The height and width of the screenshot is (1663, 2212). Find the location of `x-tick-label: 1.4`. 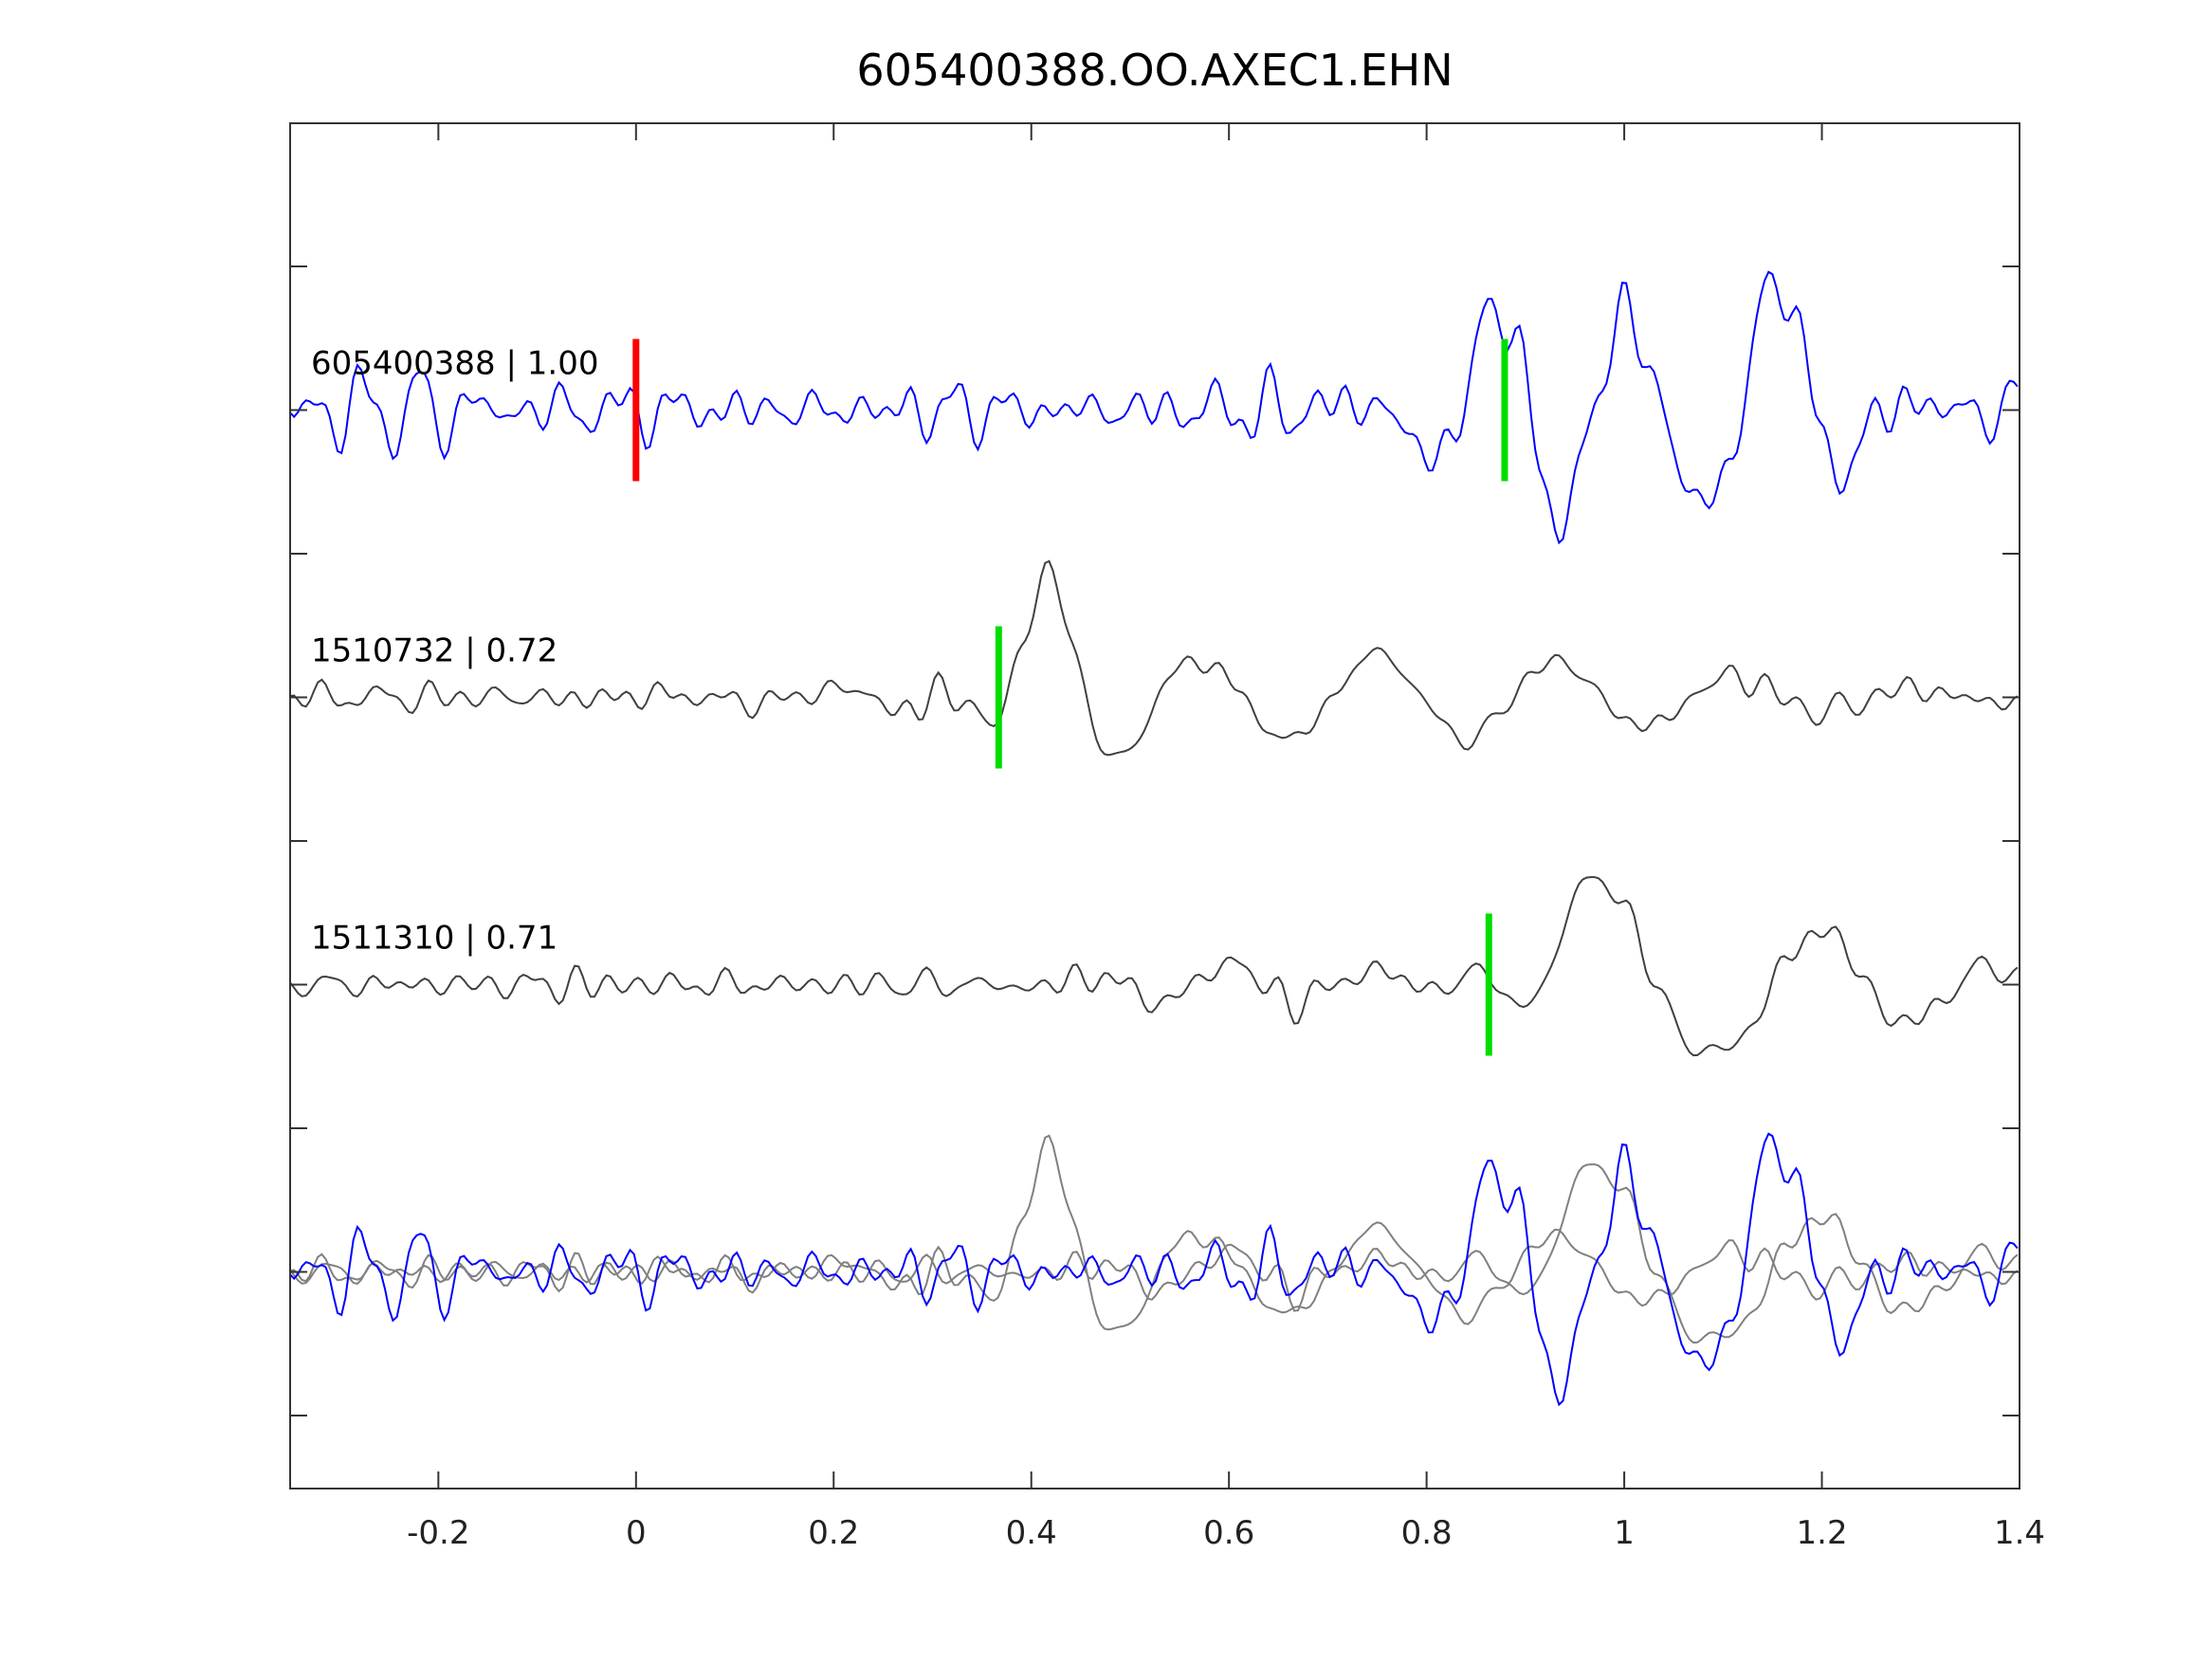

x-tick-label: 1.4 is located at coordinates (2019, 1533).